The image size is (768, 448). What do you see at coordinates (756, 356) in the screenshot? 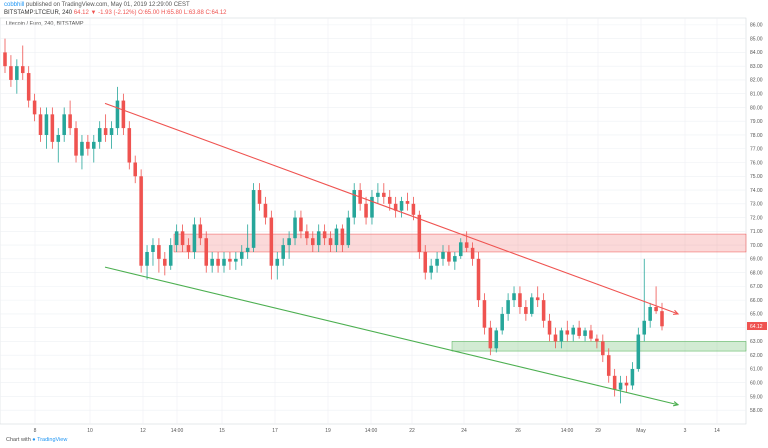
I see `y-tick-label: 62.00` at bounding box center [756, 356].